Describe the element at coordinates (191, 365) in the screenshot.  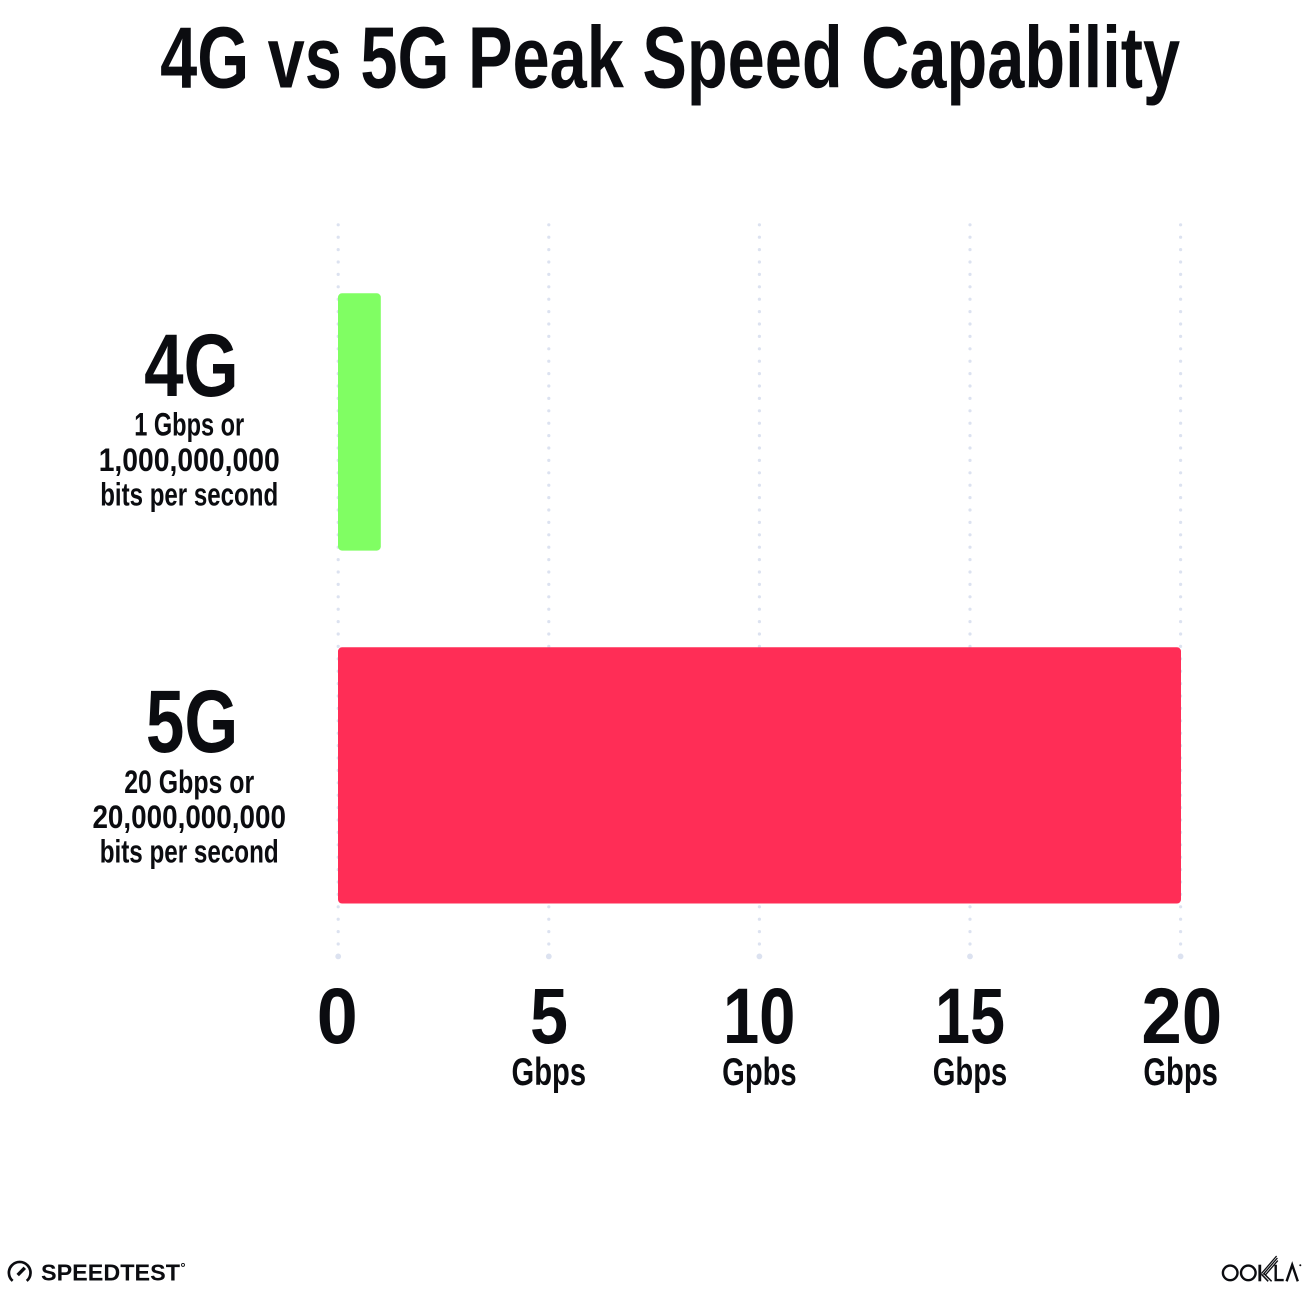
I see `svg-text: 4G` at that location.